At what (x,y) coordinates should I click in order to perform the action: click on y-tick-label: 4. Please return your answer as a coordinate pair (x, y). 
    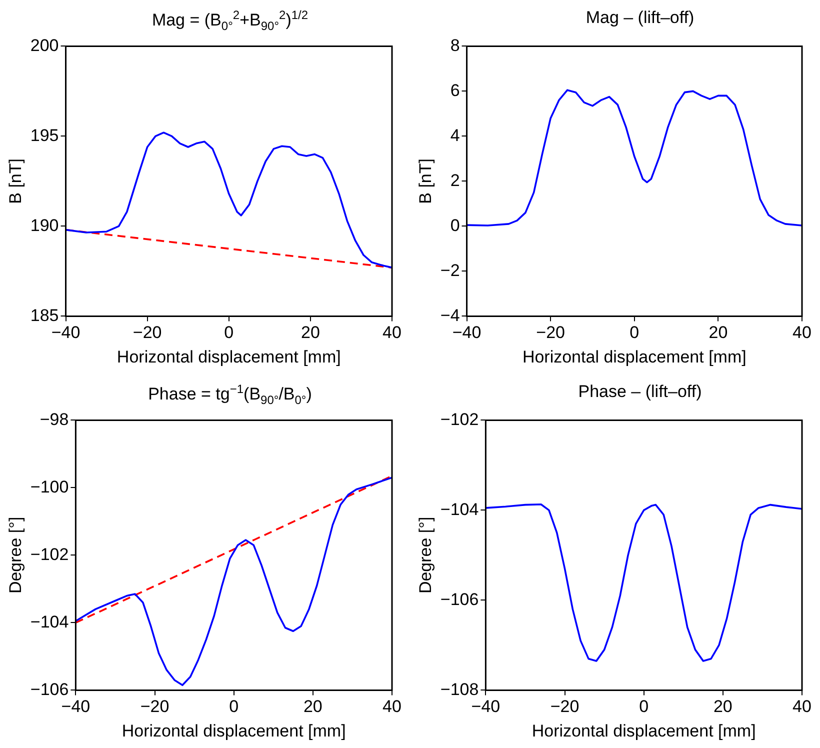
    Looking at the image, I should click on (455, 135).